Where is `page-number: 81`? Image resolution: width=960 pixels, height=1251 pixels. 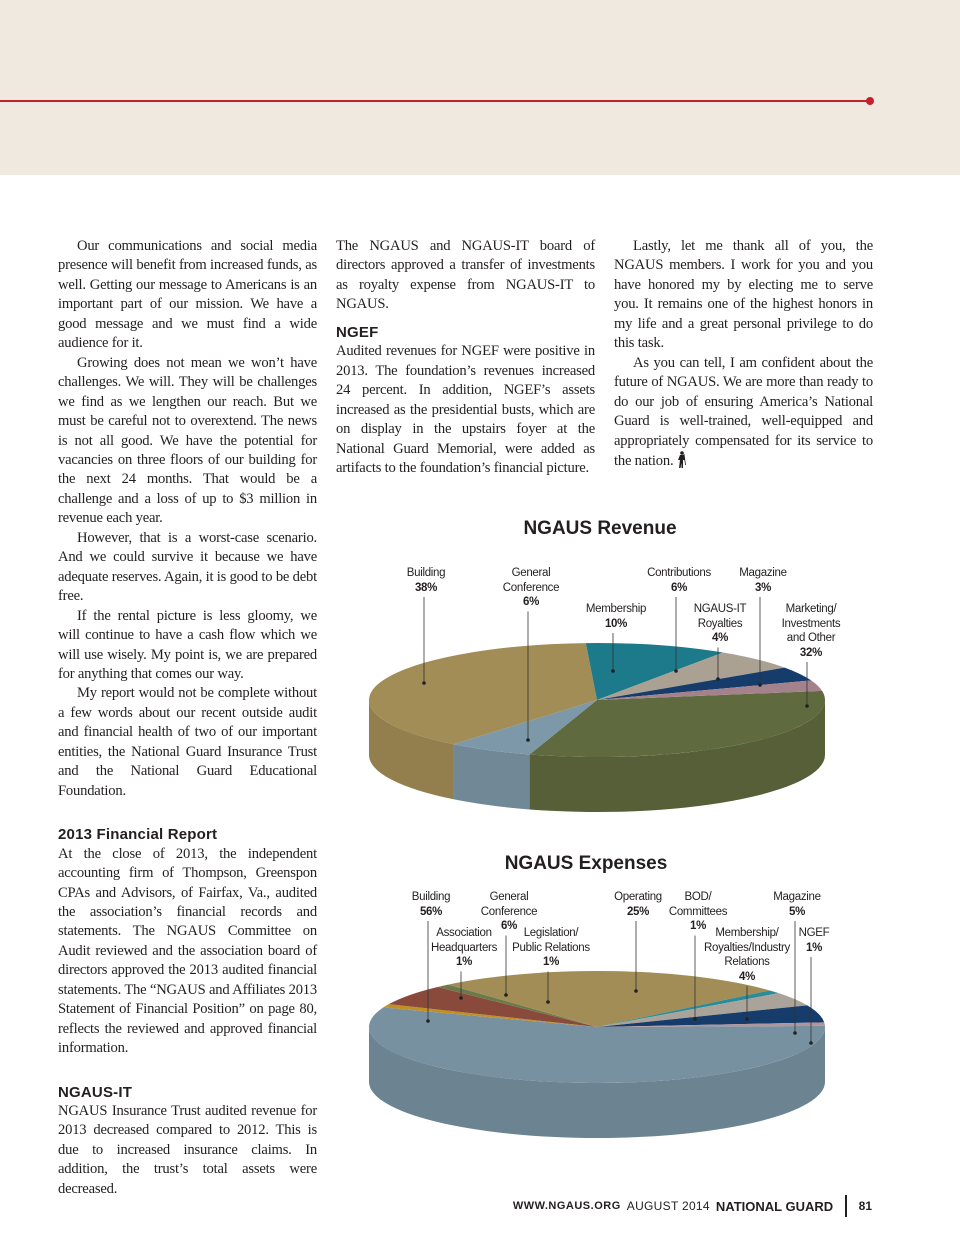 page-number: 81 is located at coordinates (865, 1206).